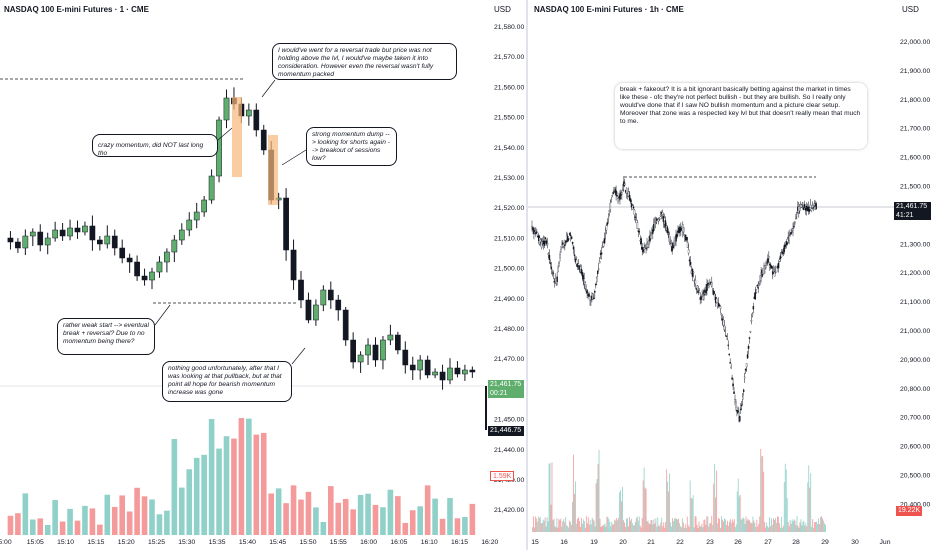 The width and height of the screenshot is (932, 550). Describe the element at coordinates (509, 329) in the screenshot. I see `left-price-tick: 21,480.00` at that location.